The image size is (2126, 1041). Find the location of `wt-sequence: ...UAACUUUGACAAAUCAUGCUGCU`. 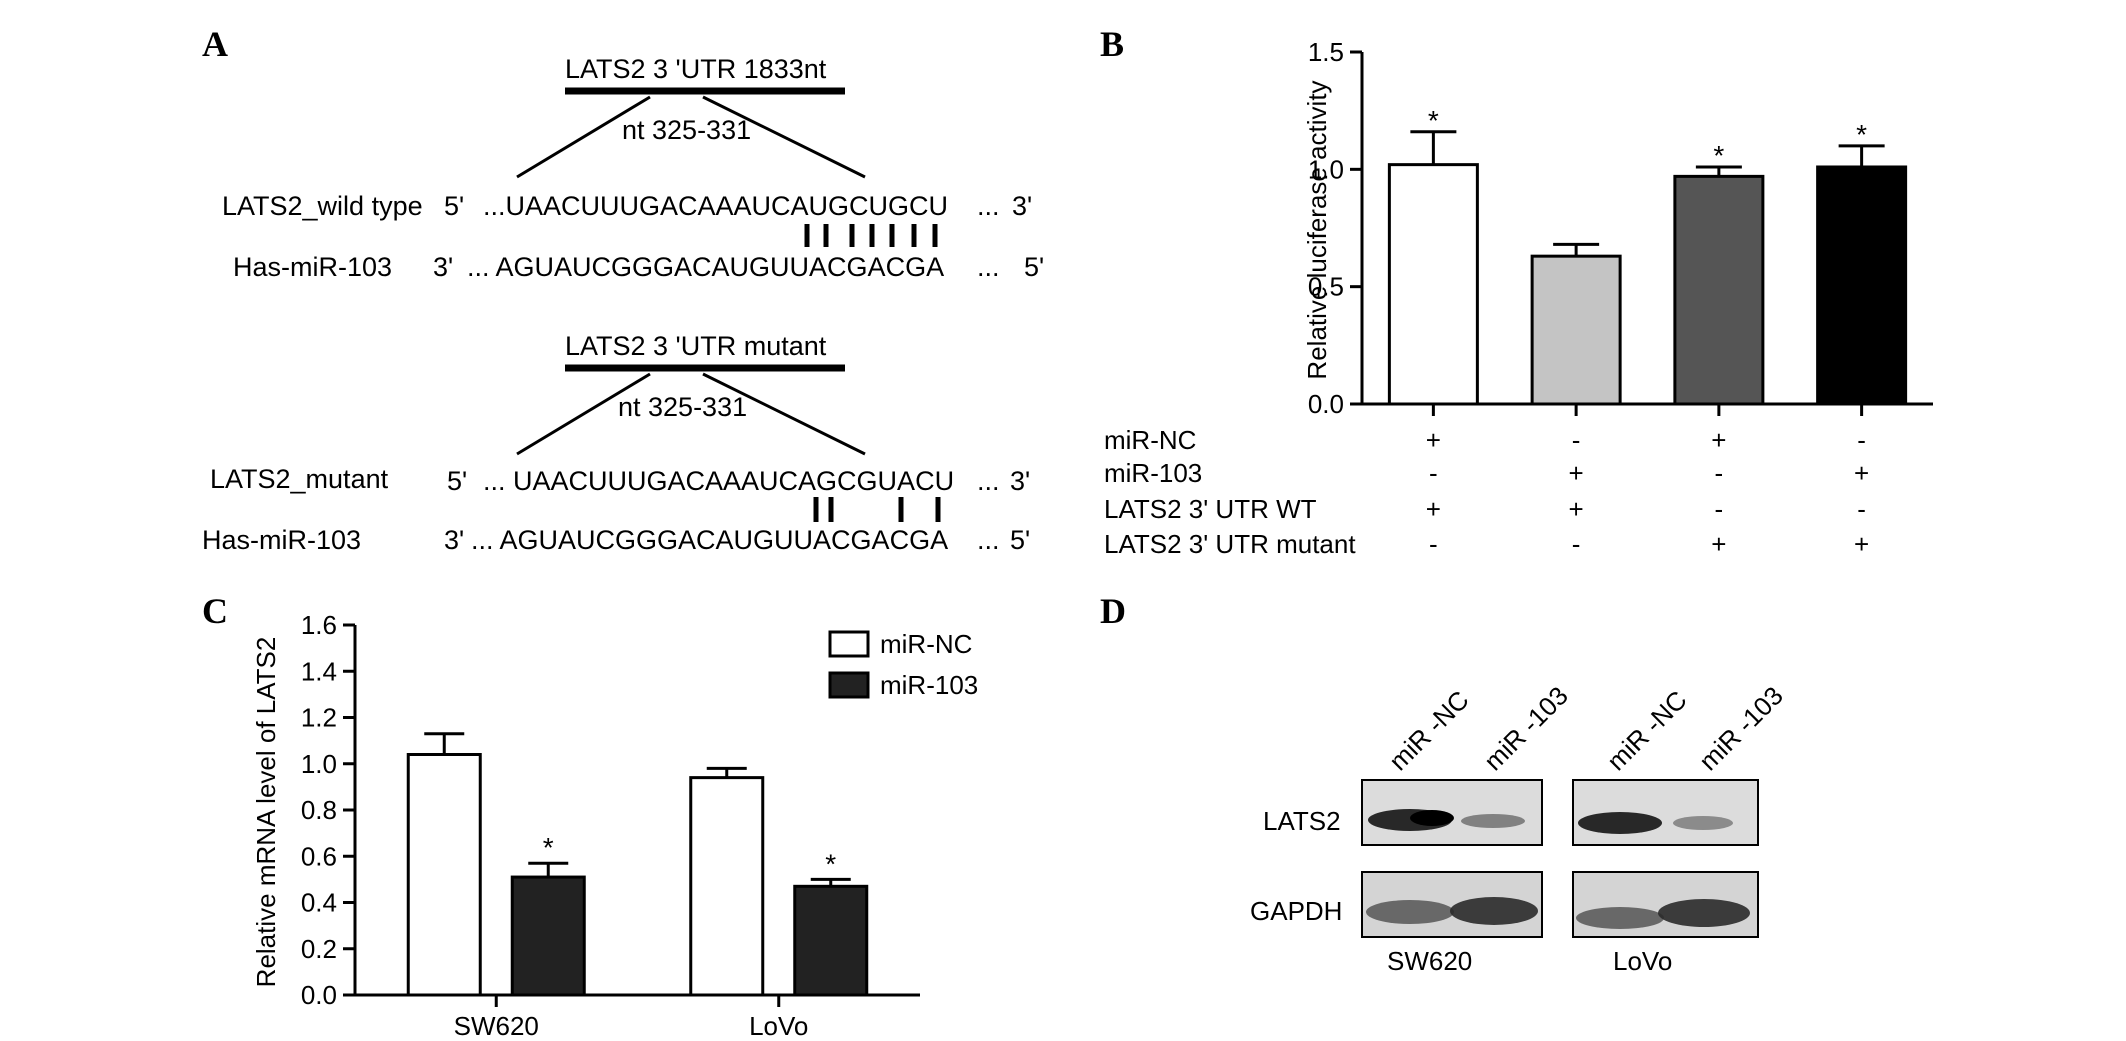

wt-sequence: ...UAACUUUGACAAAUCAUGCUGCU is located at coordinates (715, 206).